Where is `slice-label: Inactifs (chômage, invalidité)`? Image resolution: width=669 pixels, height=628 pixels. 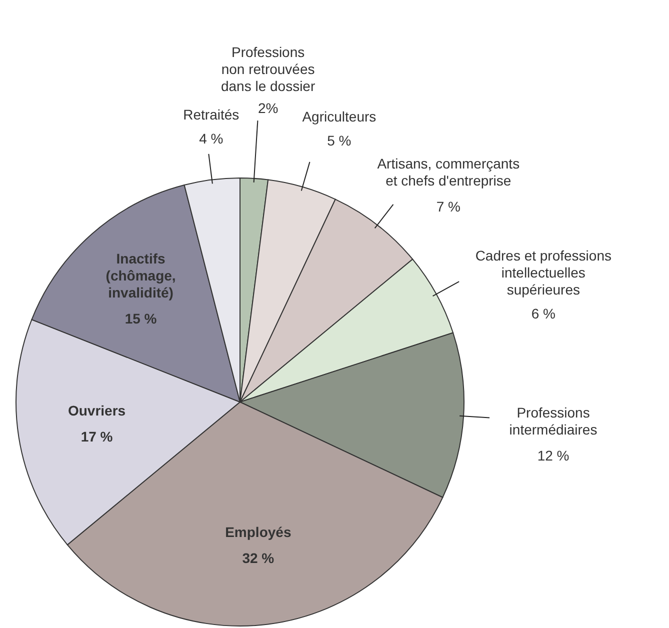 slice-label: Inactifs (chômage, invalidité) is located at coordinates (141, 275).